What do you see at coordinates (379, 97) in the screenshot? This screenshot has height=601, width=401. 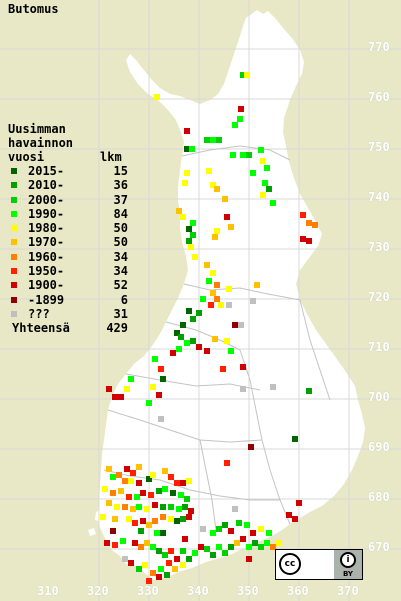 I see `y-tick-label: 760` at bounding box center [379, 97].